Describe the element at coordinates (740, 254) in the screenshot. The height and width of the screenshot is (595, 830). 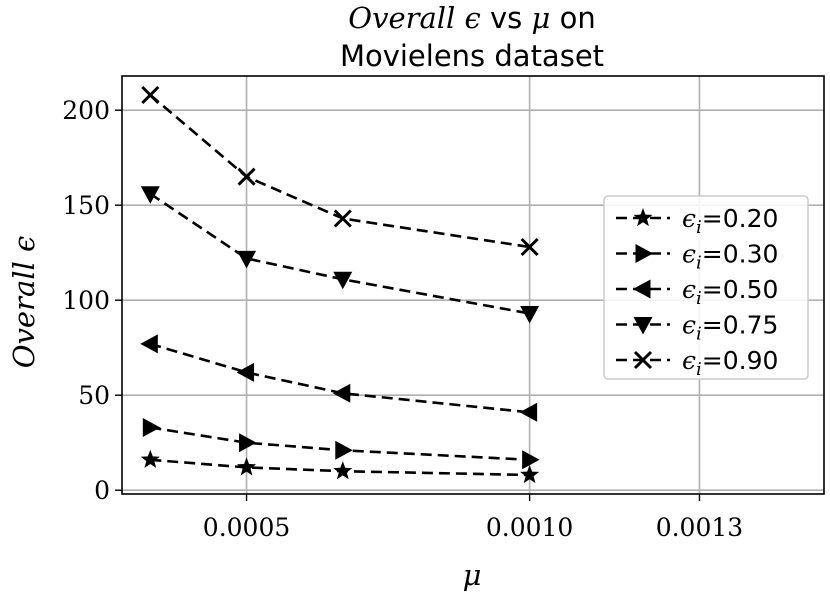
I see `legend-label-value: =0.30` at that location.